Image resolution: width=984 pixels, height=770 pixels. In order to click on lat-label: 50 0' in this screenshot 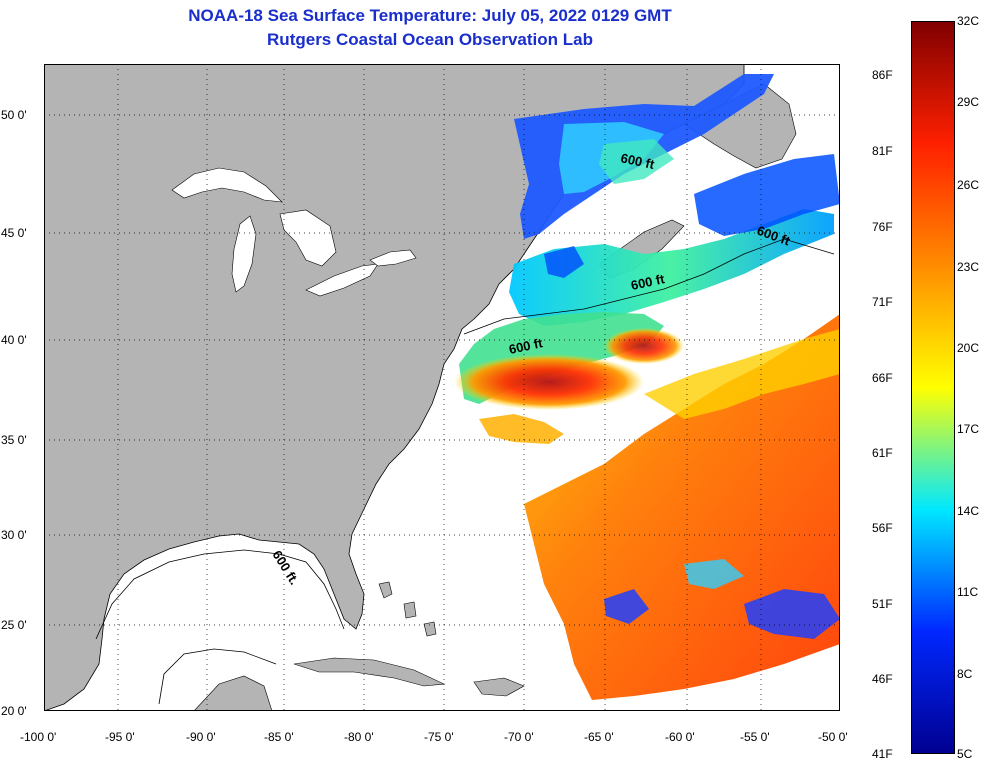, I will do `click(14, 115)`.